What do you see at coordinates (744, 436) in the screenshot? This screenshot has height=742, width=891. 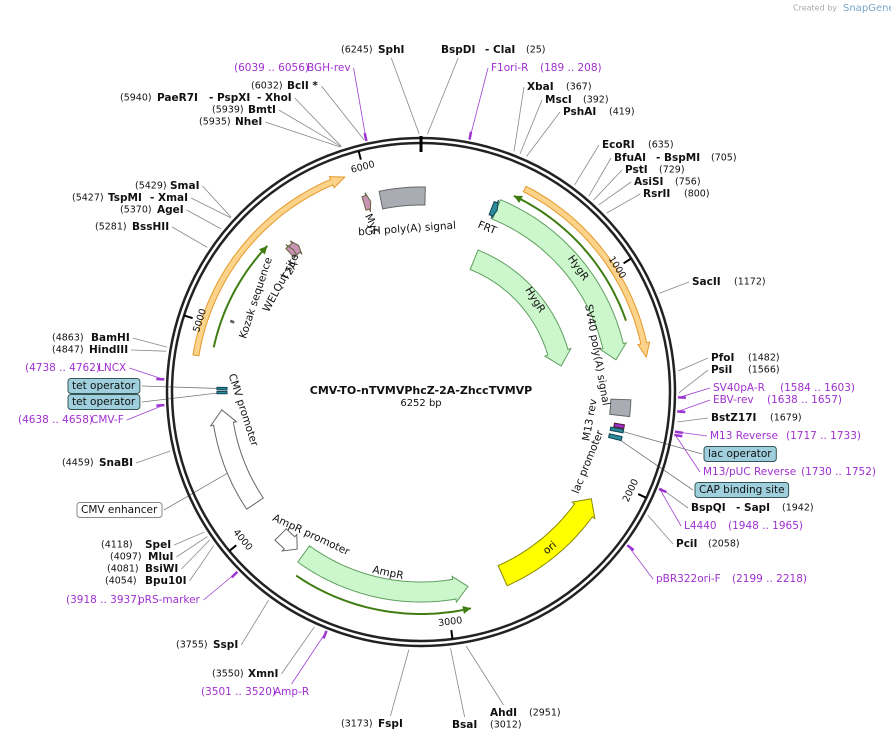 I see `primer-name: M13 Reverse` at bounding box center [744, 436].